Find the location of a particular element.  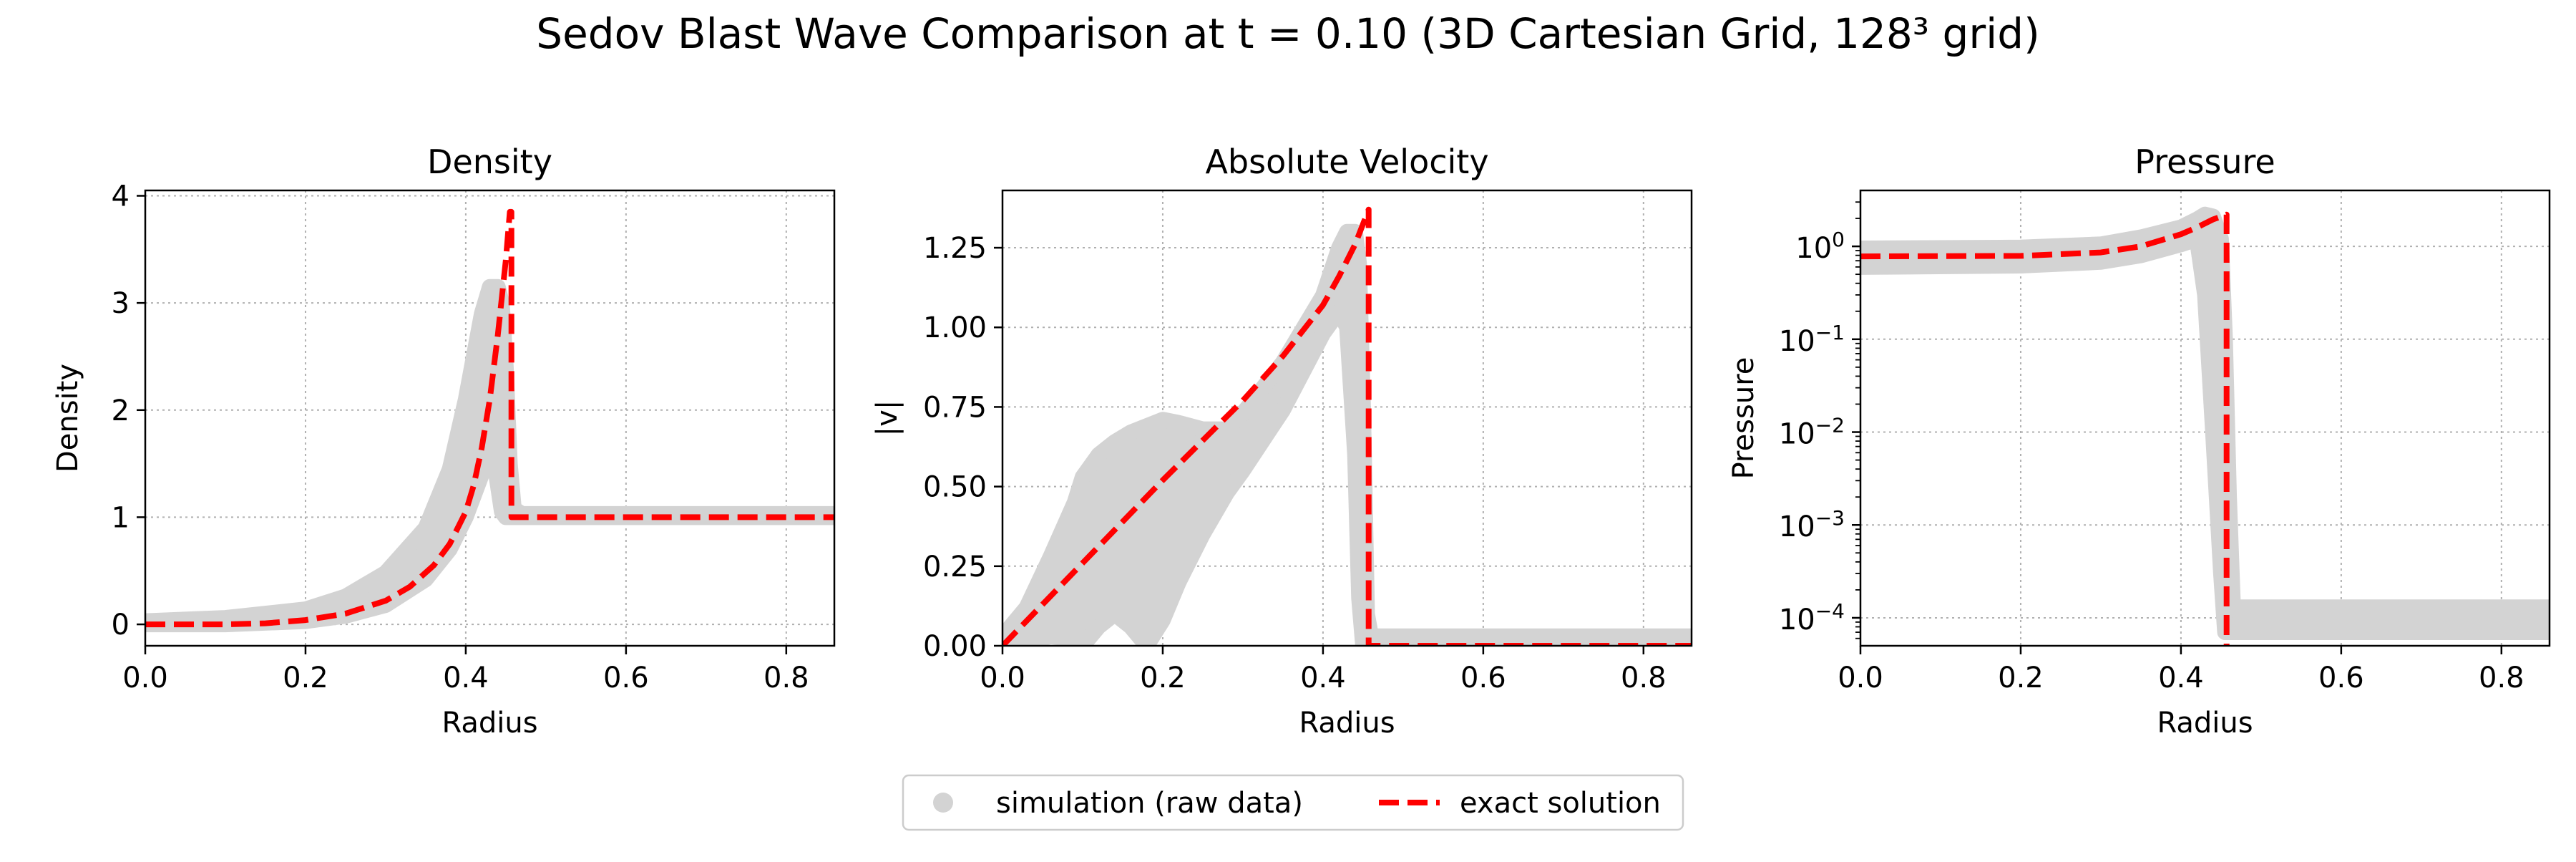

y-tick-label: 10⁻⁴ is located at coordinates (1812, 617).